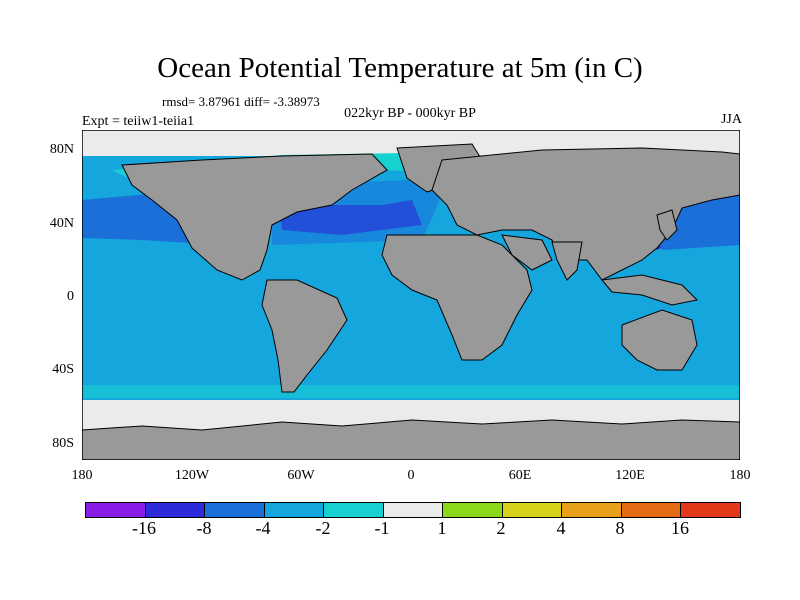 This screenshot has width=800, height=600. What do you see at coordinates (501, 528) in the screenshot?
I see `colorbar-label-2: 2` at bounding box center [501, 528].